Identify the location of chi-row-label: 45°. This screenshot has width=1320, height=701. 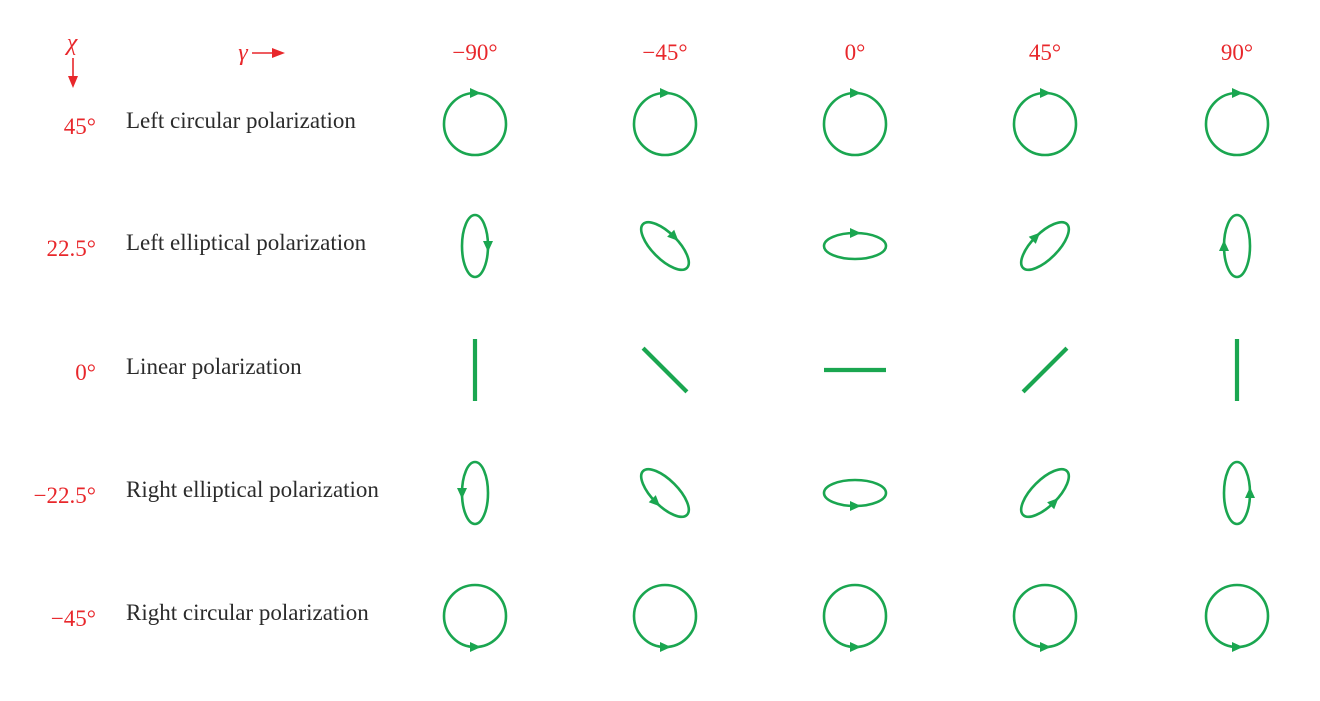
(80, 126).